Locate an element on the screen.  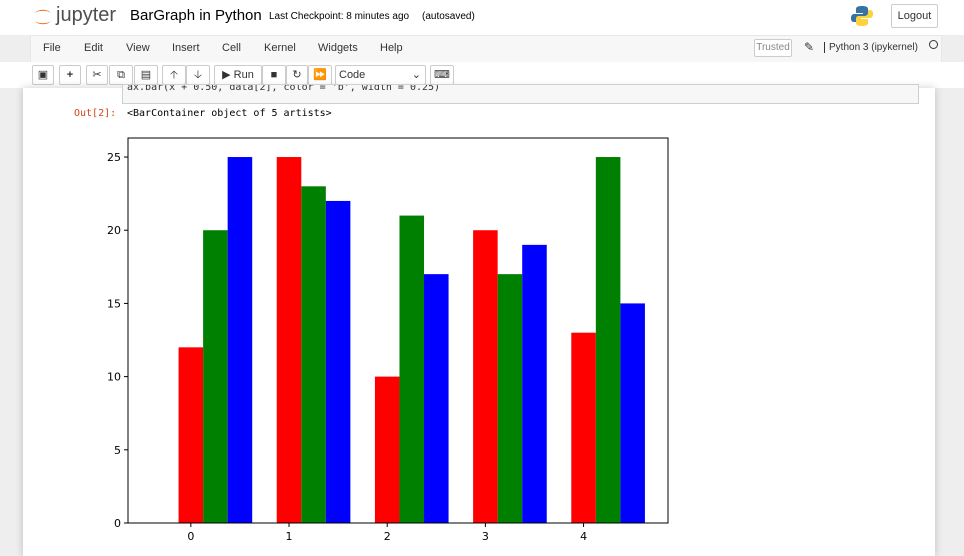
logo-text: jupyter is located at coordinates (86, 15).